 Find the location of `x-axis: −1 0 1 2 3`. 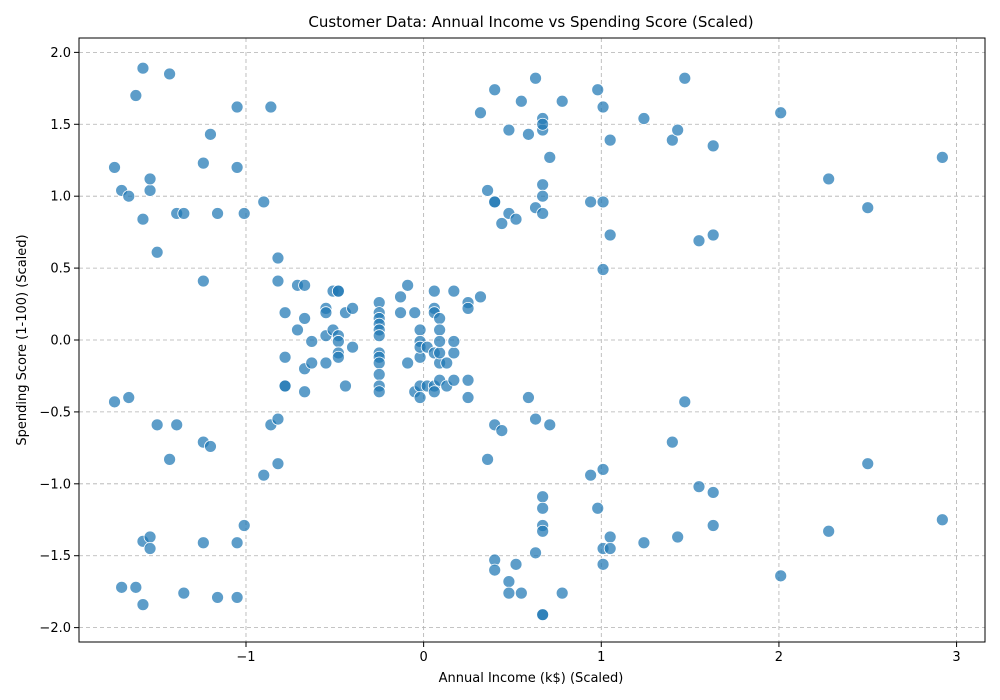

x-axis: −1 0 1 2 3 is located at coordinates (598, 653).